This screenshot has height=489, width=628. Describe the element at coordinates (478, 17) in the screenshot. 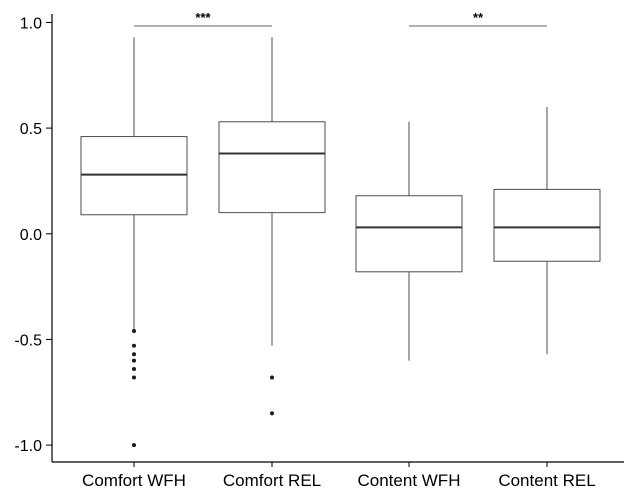

I see `significance-label: **` at that location.